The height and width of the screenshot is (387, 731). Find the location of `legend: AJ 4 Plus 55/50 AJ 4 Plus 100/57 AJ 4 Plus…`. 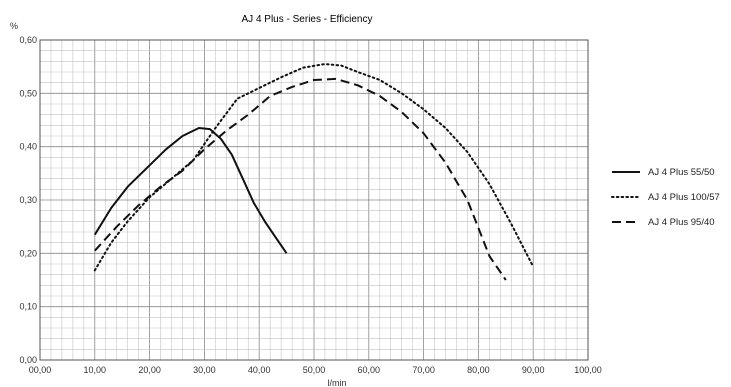

legend: AJ 4 Plus 55/50 AJ 4 Plus 100/57 AJ 4 Plus… is located at coordinates (665, 197).